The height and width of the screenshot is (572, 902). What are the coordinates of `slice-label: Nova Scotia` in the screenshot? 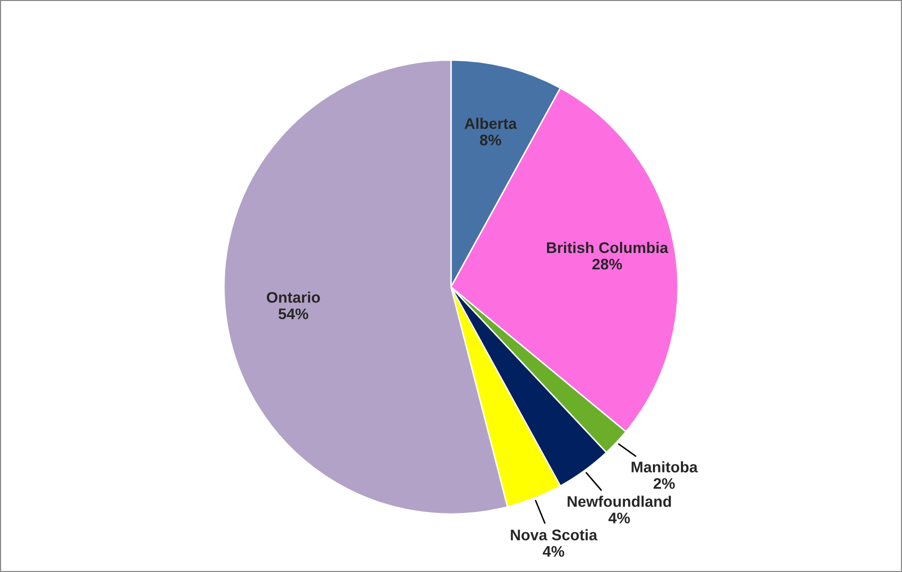 It's located at (554, 534).